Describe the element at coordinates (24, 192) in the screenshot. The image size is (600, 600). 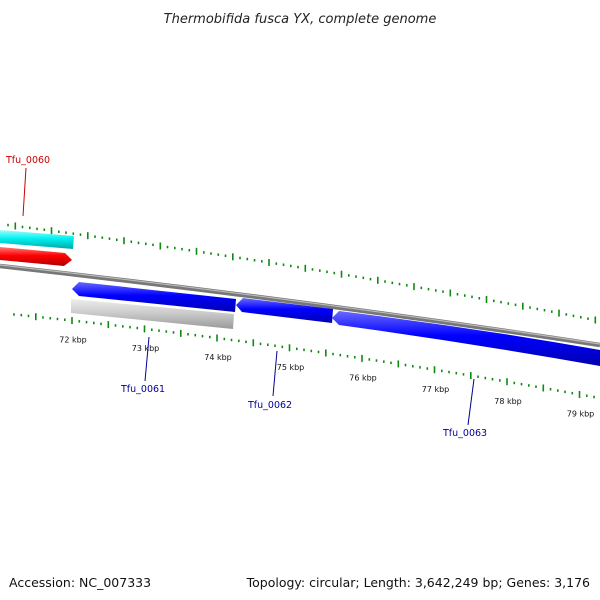
I see `tfu-0060-leader-line` at that location.